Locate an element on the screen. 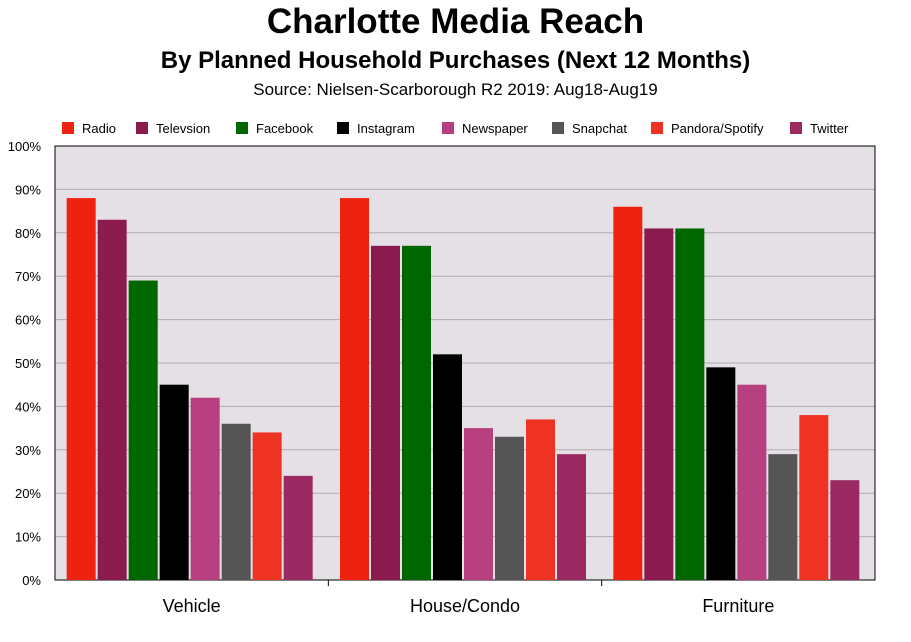 The width and height of the screenshot is (911, 642). y-tick-label: 60% is located at coordinates (28, 320).